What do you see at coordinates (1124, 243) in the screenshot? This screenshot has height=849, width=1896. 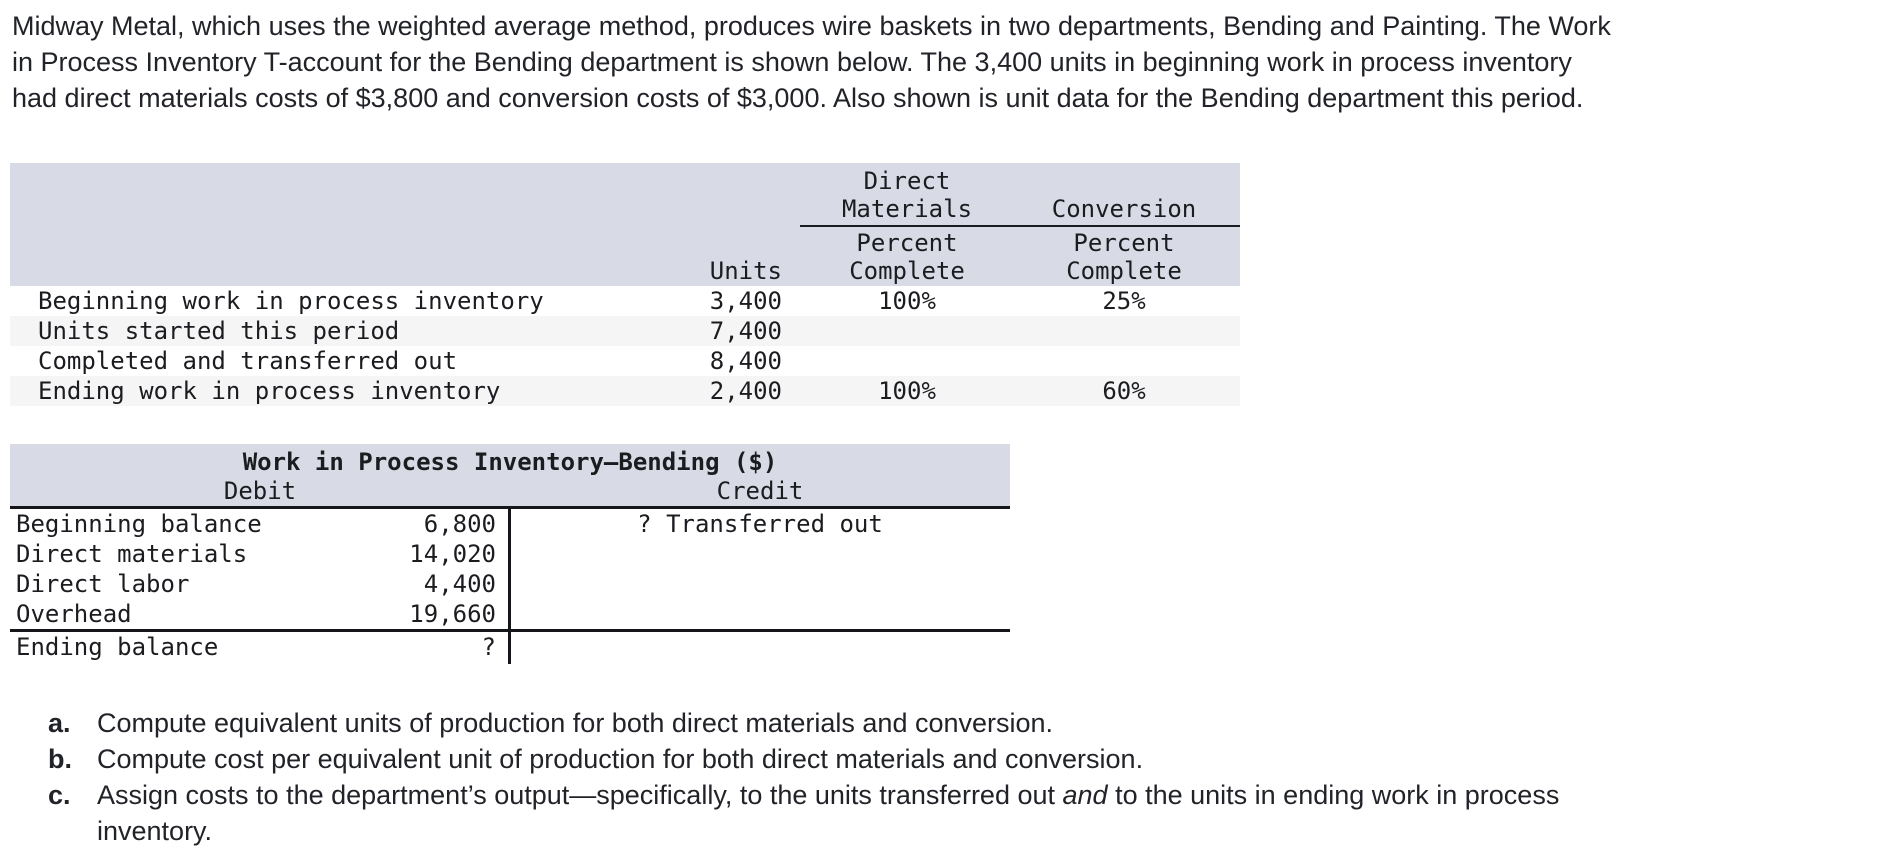 I see `col-header-conv-percent: Percent` at bounding box center [1124, 243].